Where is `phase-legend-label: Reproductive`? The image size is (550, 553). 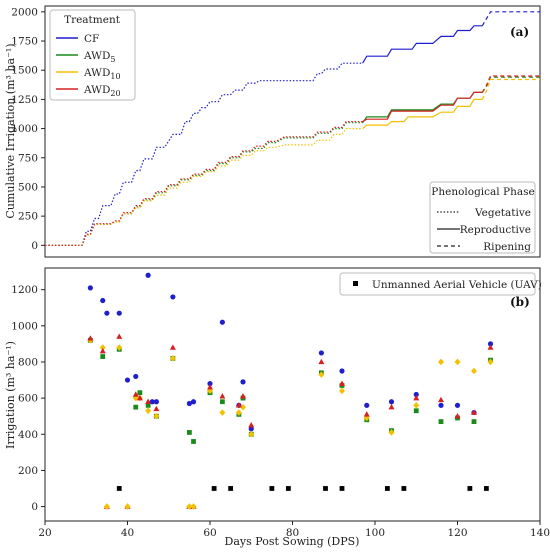 phase-legend-label: Reproductive is located at coordinates (495, 230).